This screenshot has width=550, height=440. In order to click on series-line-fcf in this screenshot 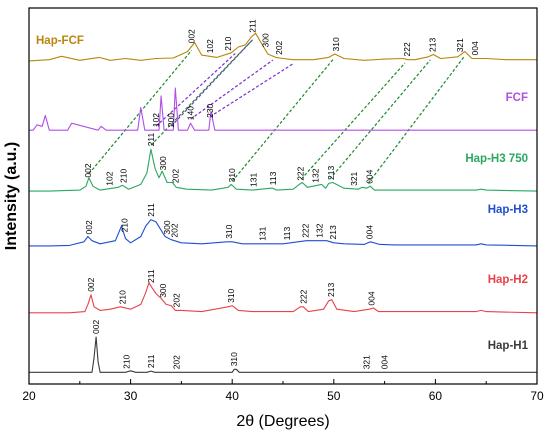, I will do `click(283, 109)`.